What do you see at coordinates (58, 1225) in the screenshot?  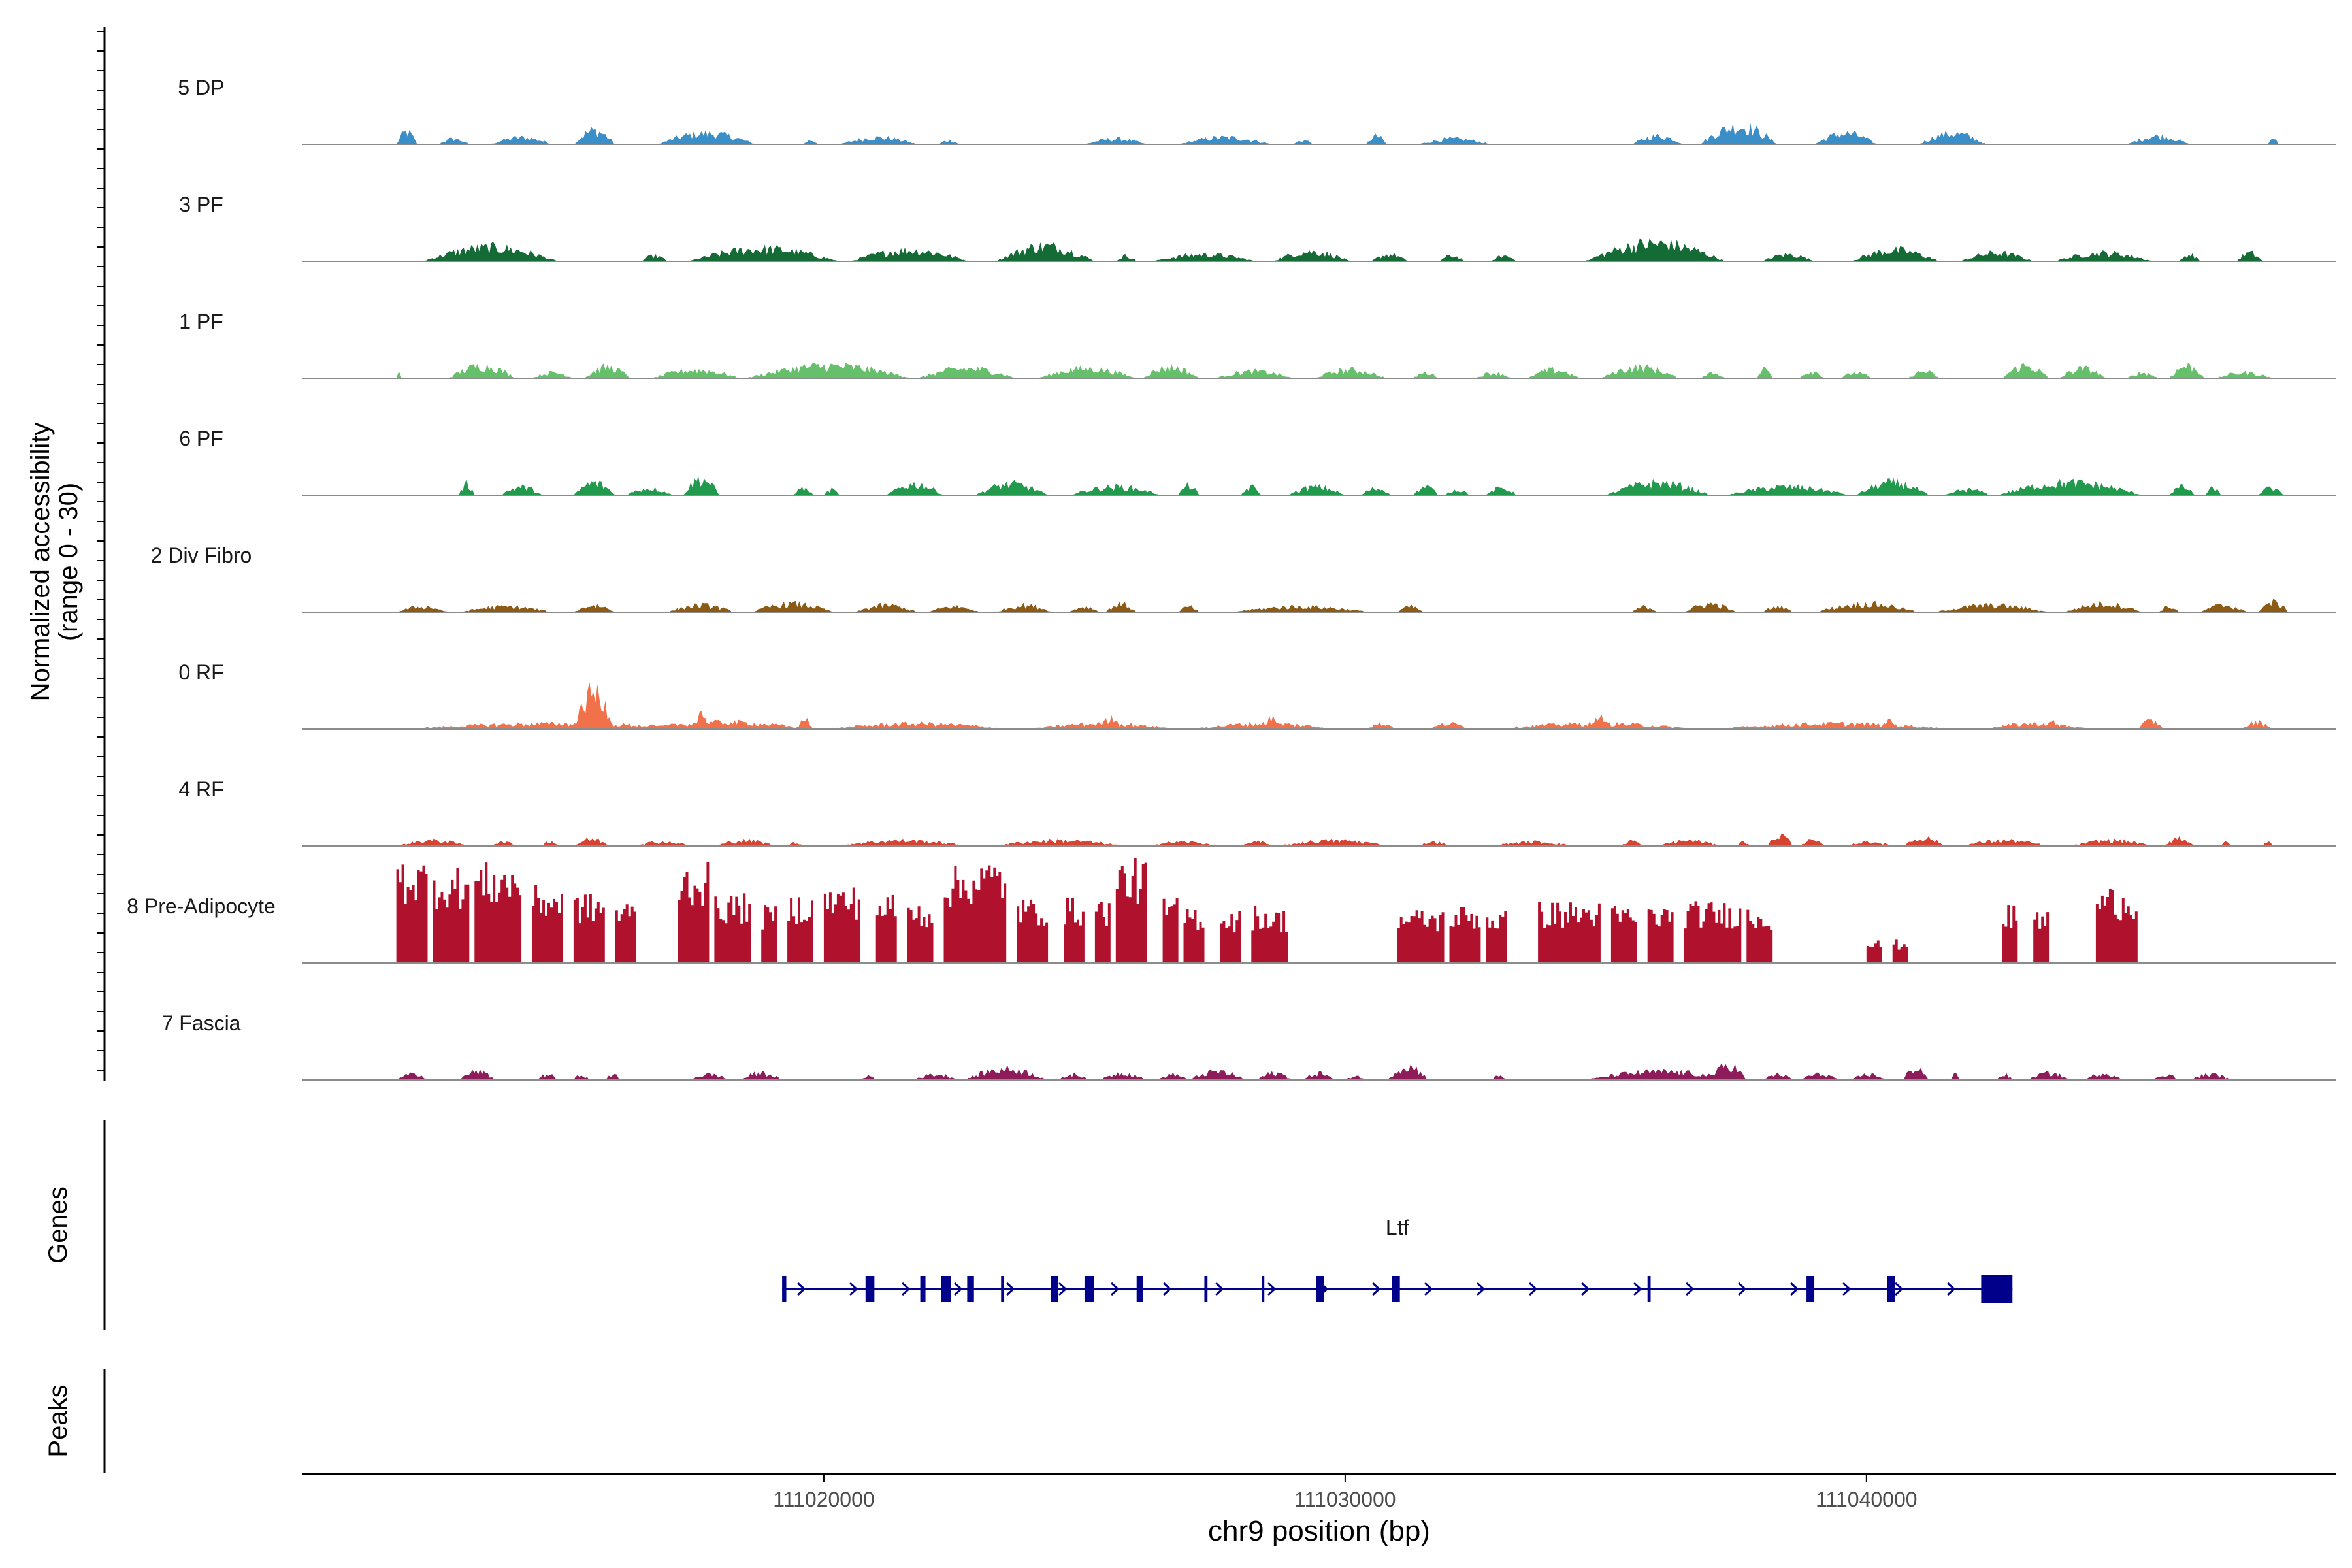 I see `genes-track-label: Genes` at bounding box center [58, 1225].